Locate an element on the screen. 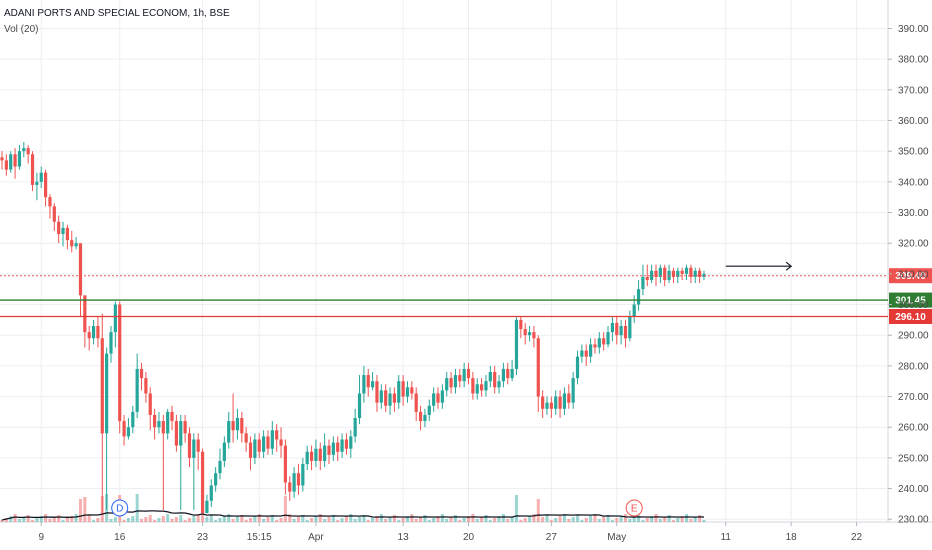  time-axis: 9 16 23 15:15 Apr 13 20 27 May 11 18 22 is located at coordinates (450, 532).